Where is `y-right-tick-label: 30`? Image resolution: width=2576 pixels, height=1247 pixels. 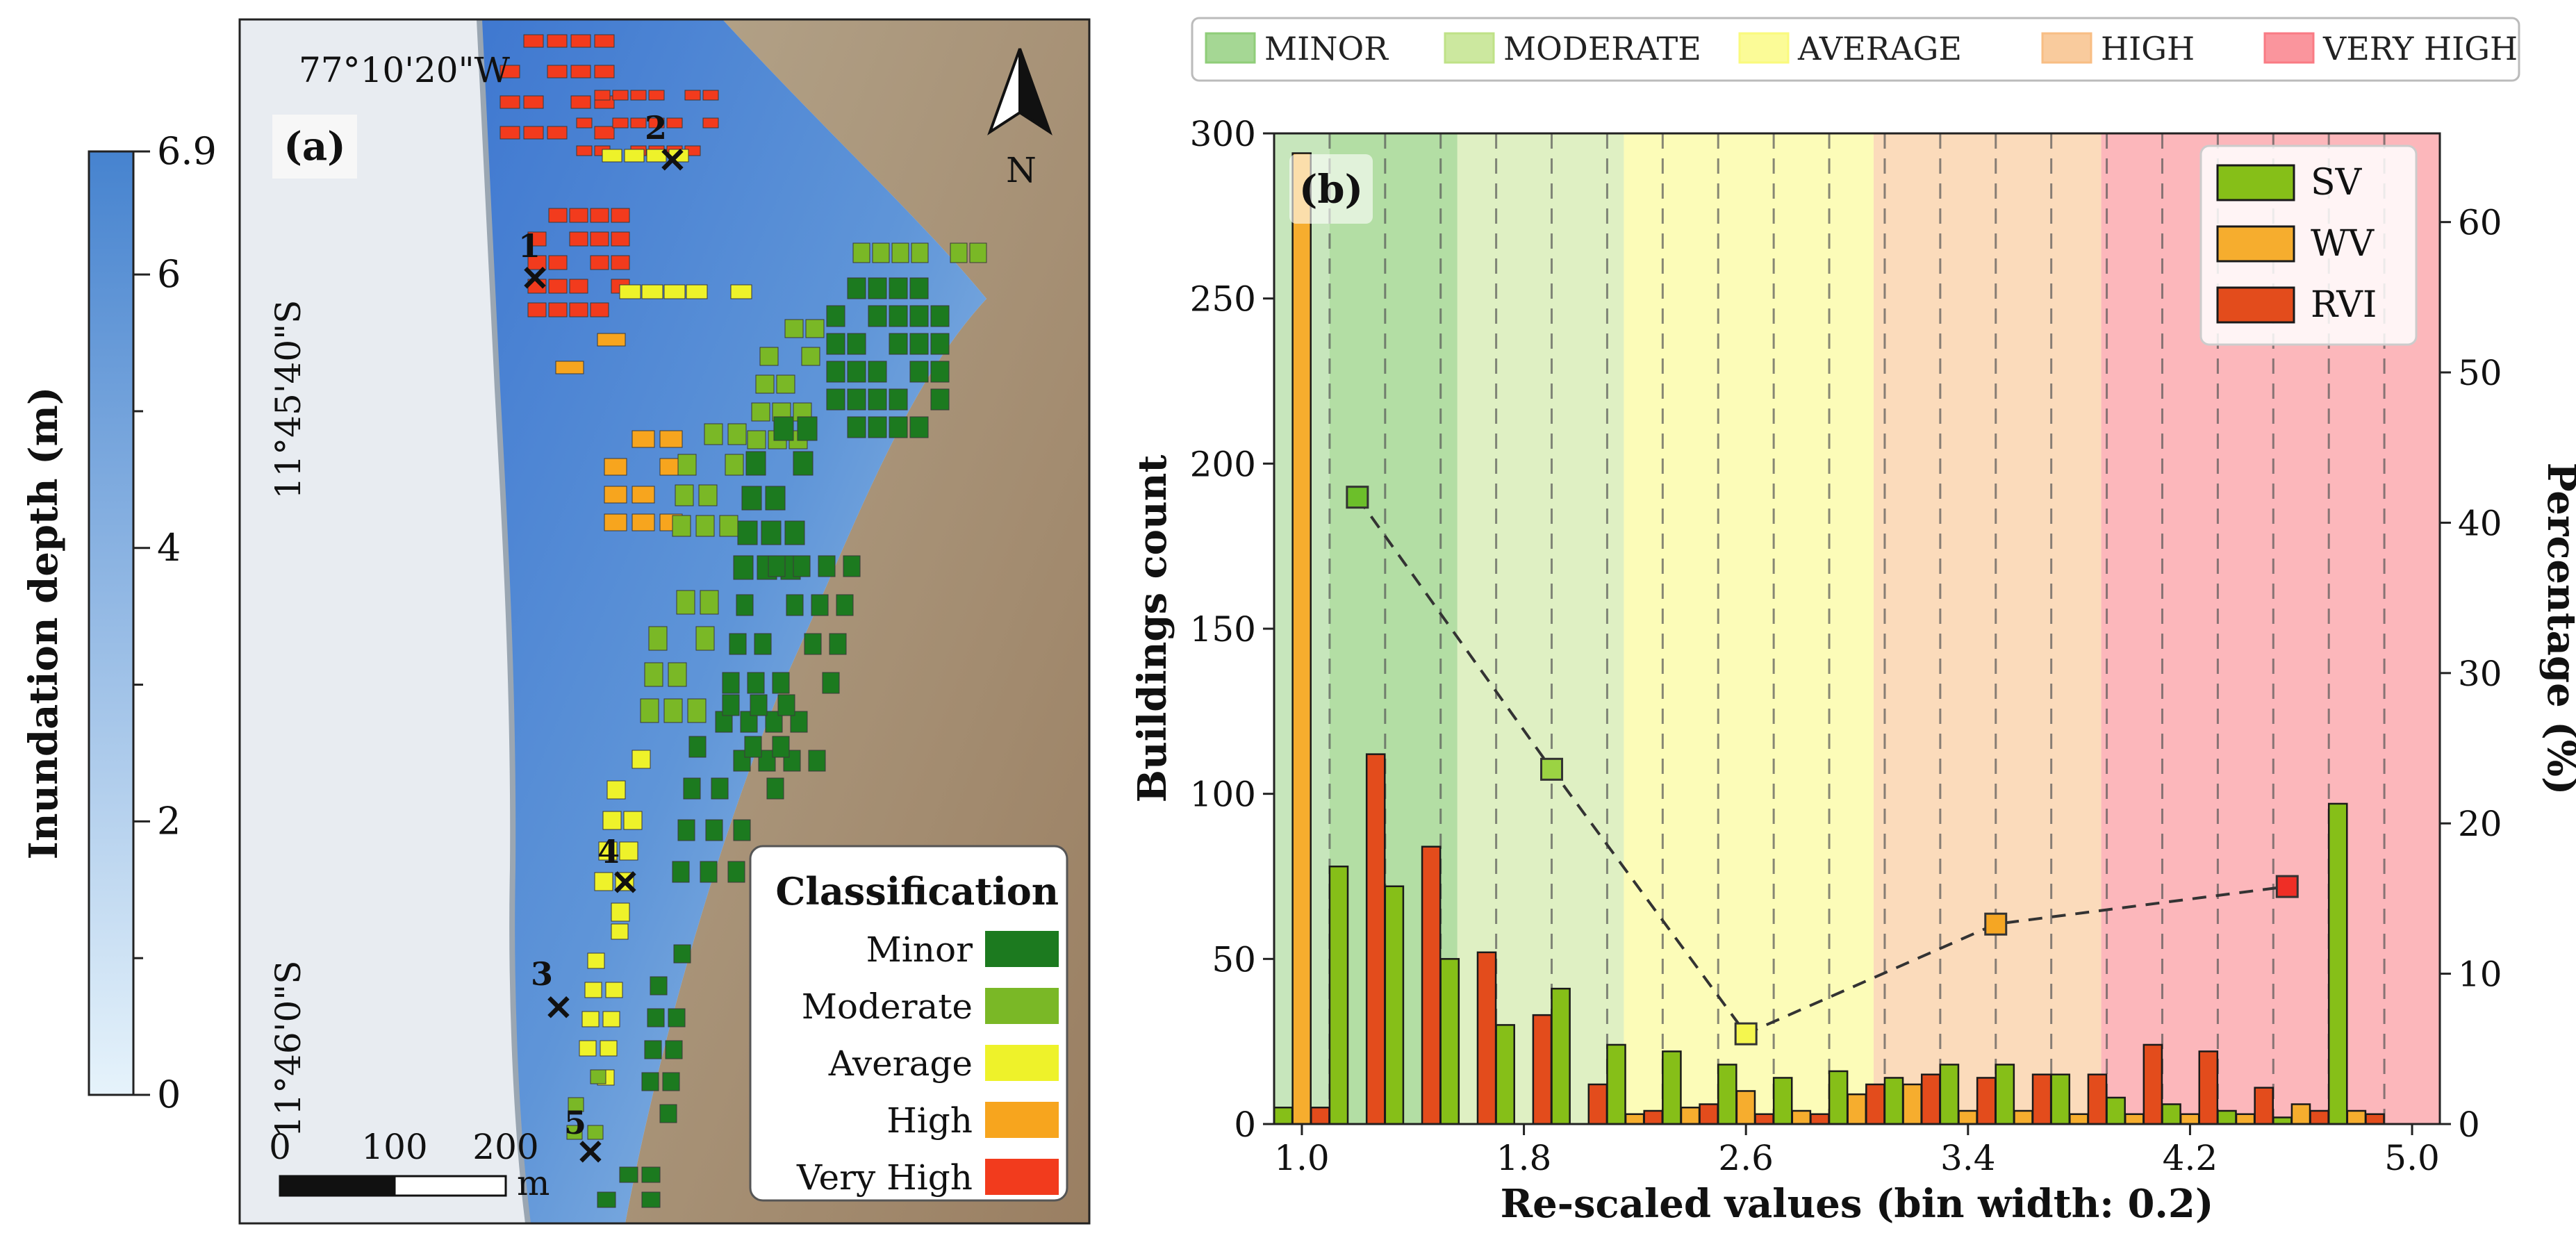
y-right-tick-label: 30 is located at coordinates (2480, 674).